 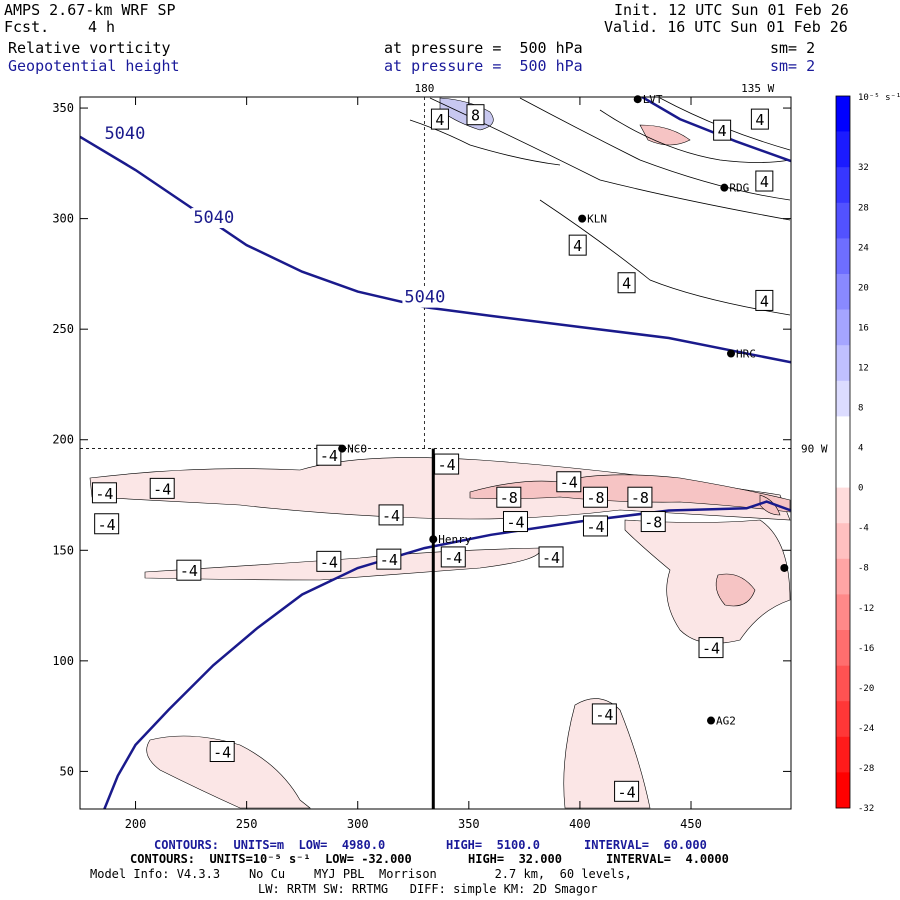 I want to click on x-tick-label: 350, so click(x=469, y=824).